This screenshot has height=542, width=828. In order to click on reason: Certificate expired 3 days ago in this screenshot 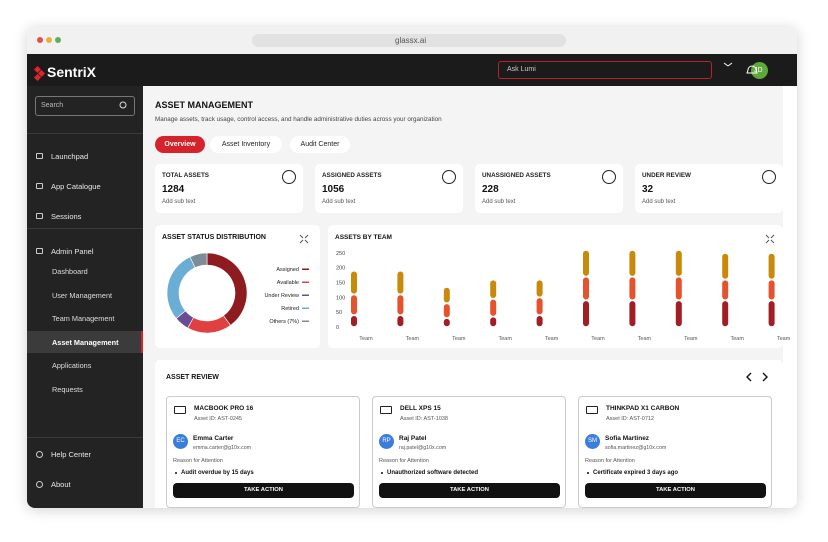, I will do `click(636, 473)`.